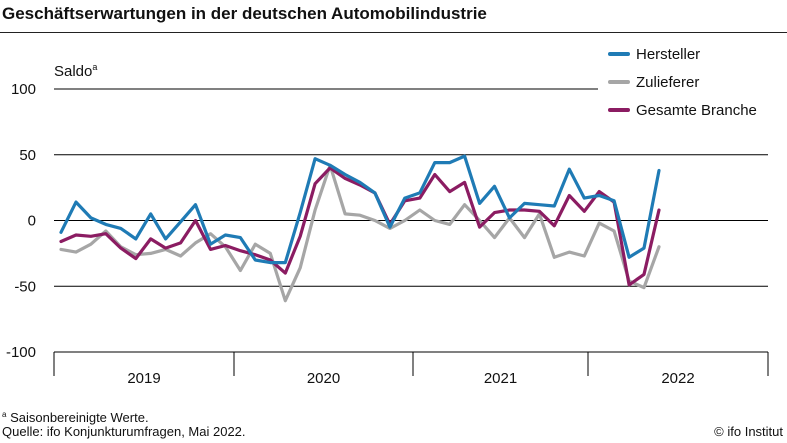 The height and width of the screenshot is (443, 787). I want to click on legend-label-hersteller: Hersteller, so click(668, 54).